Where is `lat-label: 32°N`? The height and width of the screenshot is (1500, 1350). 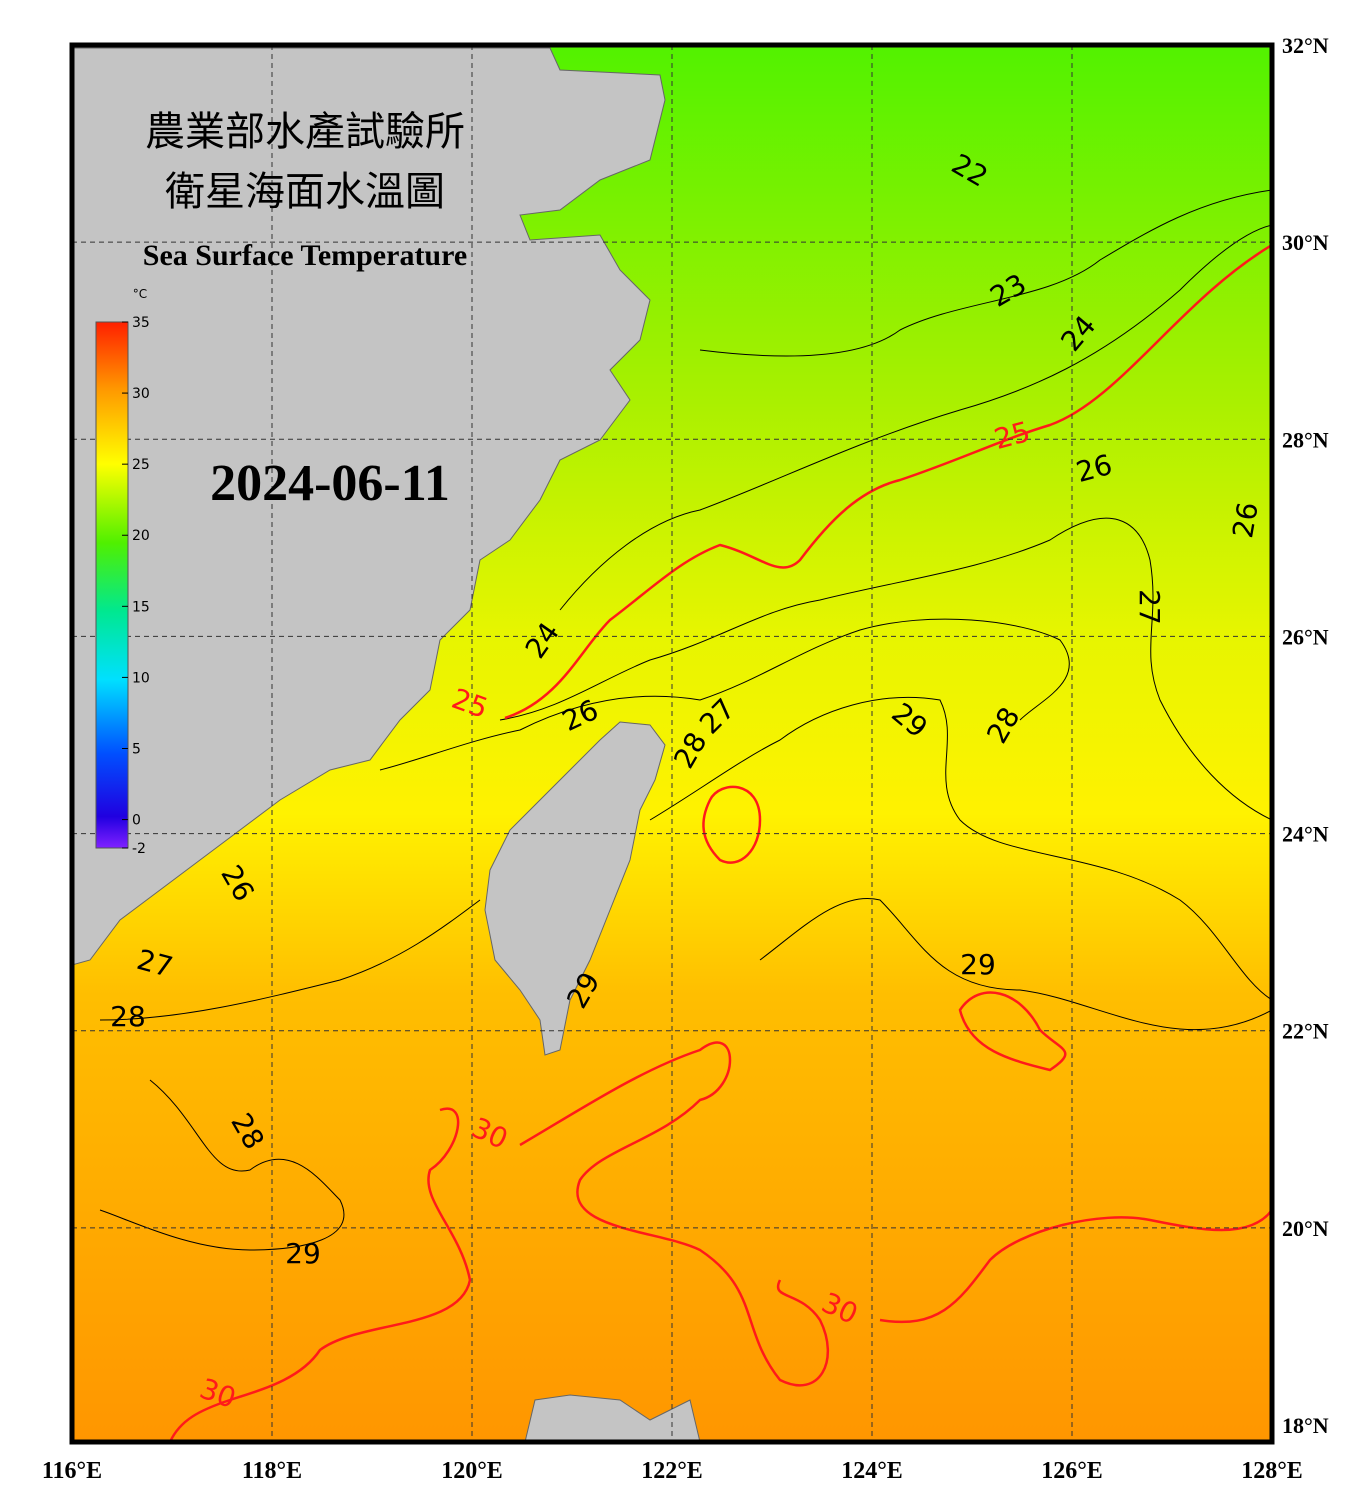
lat-label: 32°N is located at coordinates (1305, 45).